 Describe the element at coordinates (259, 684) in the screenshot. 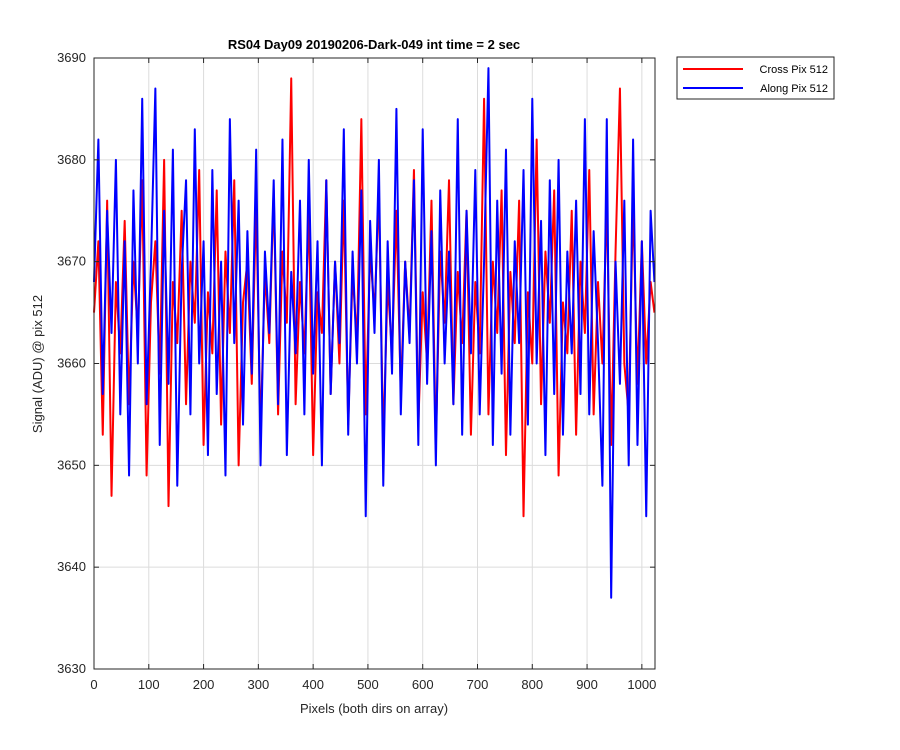

I see `x-tick-label: 300` at that location.